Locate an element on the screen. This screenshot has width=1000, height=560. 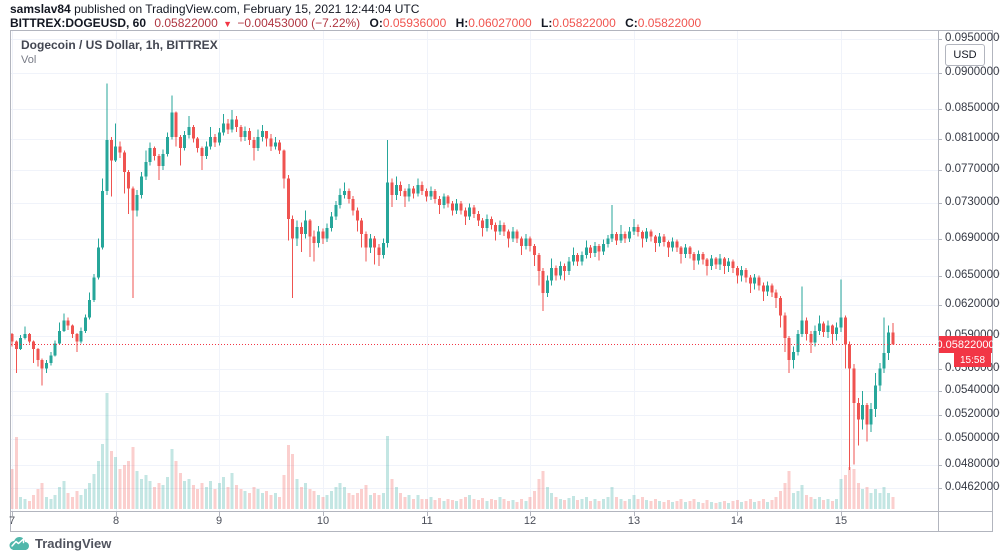
price-tick-label: 0.07700000 is located at coordinates (972, 169).